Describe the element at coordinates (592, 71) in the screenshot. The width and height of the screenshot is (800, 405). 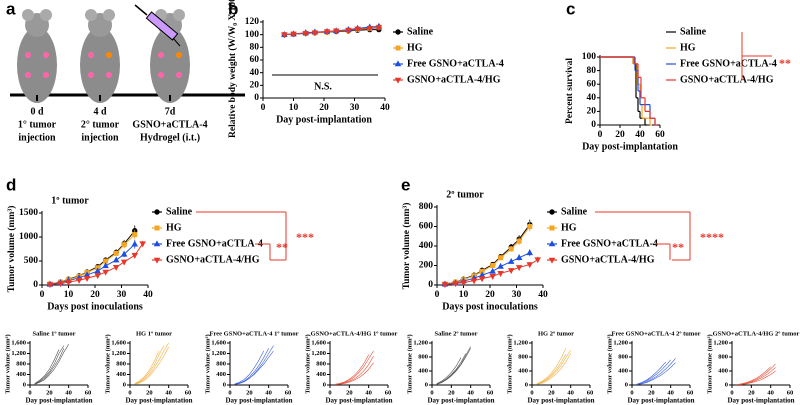
I see `y-tick-label: 80` at that location.